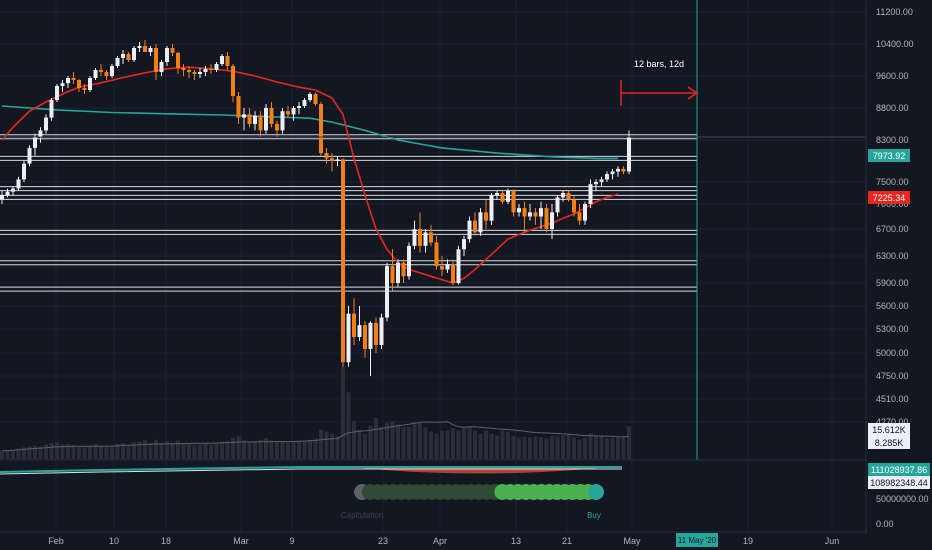 This screenshot has height=550, width=932. I want to click on ma-fast-badge-text: 7225.34, so click(889, 198).